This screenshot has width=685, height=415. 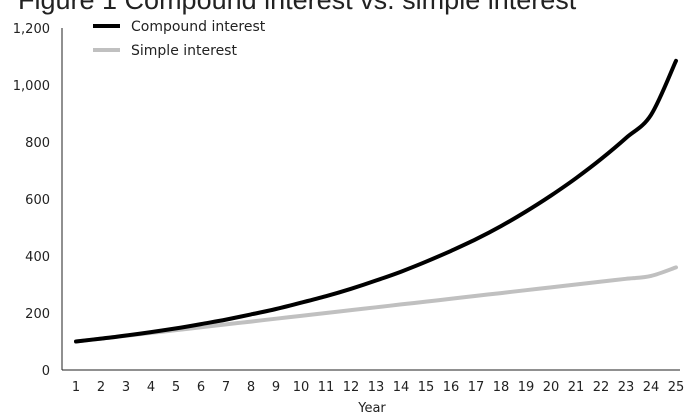 I want to click on x-tick-label: 21, so click(x=576, y=387).